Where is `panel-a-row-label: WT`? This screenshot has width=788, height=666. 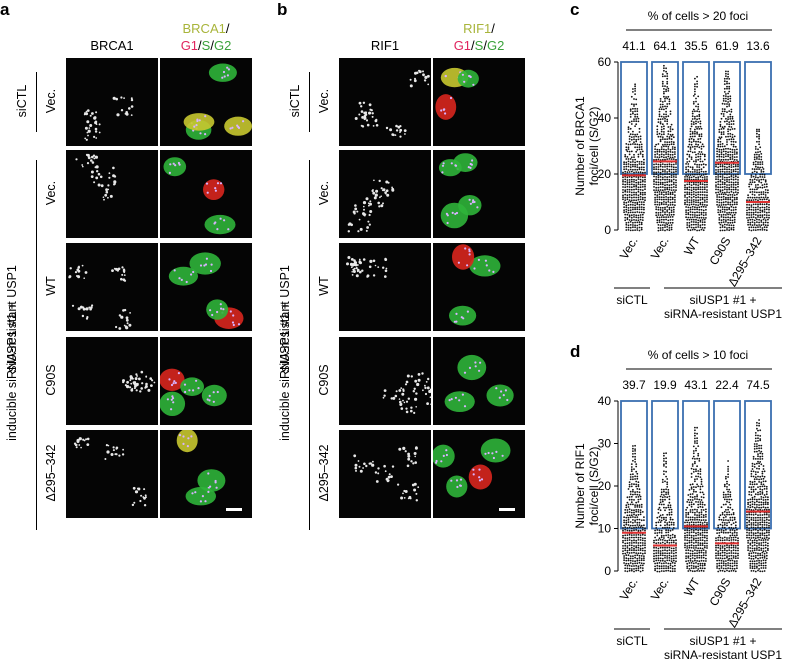 panel-a-row-label: WT is located at coordinates (51, 286).